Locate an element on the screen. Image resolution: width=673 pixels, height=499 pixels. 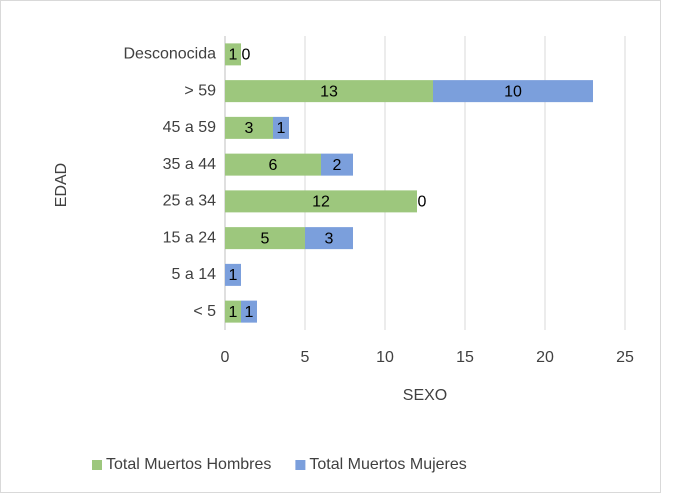
legend-label: Total Muertos Mujeres is located at coordinates (387, 464).